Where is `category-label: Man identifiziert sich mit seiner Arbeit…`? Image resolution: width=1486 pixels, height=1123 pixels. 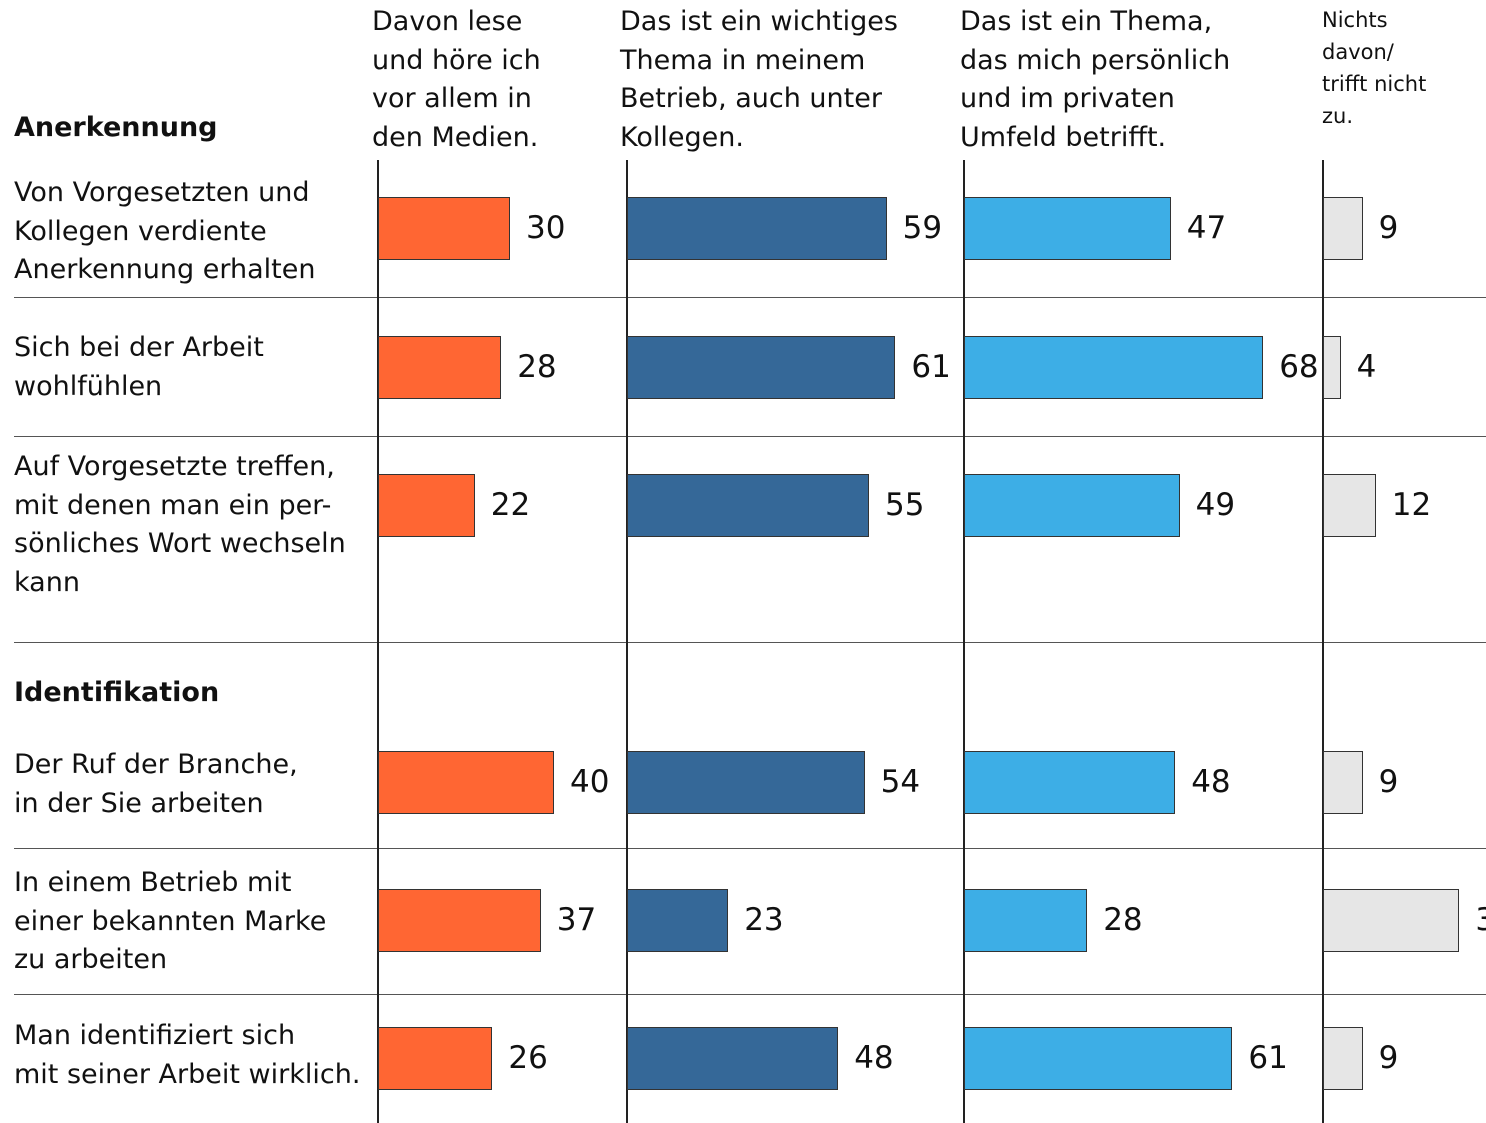
category-label: Man identifiziert sich mit seiner Arbeit… is located at coordinates (187, 1055).